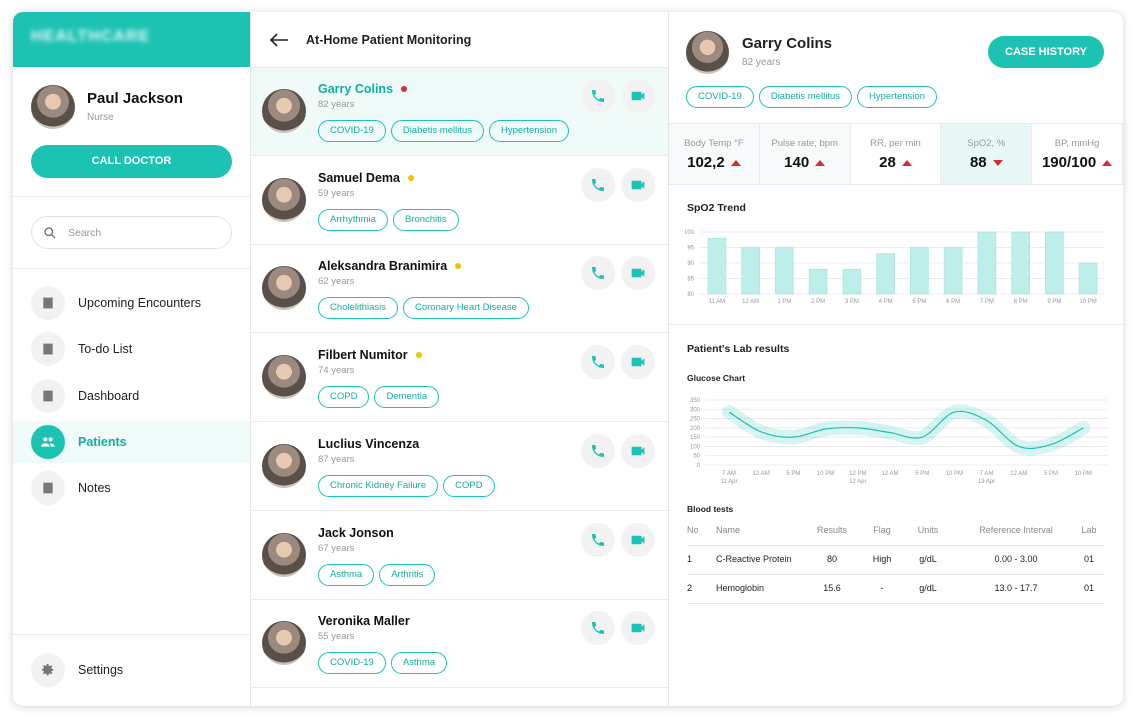 This screenshot has width=1136, height=721. Describe the element at coordinates (459, 556) in the screenshot. I see `patient-row: Jack Jonson 67 years Asthma Arthritis` at that location.